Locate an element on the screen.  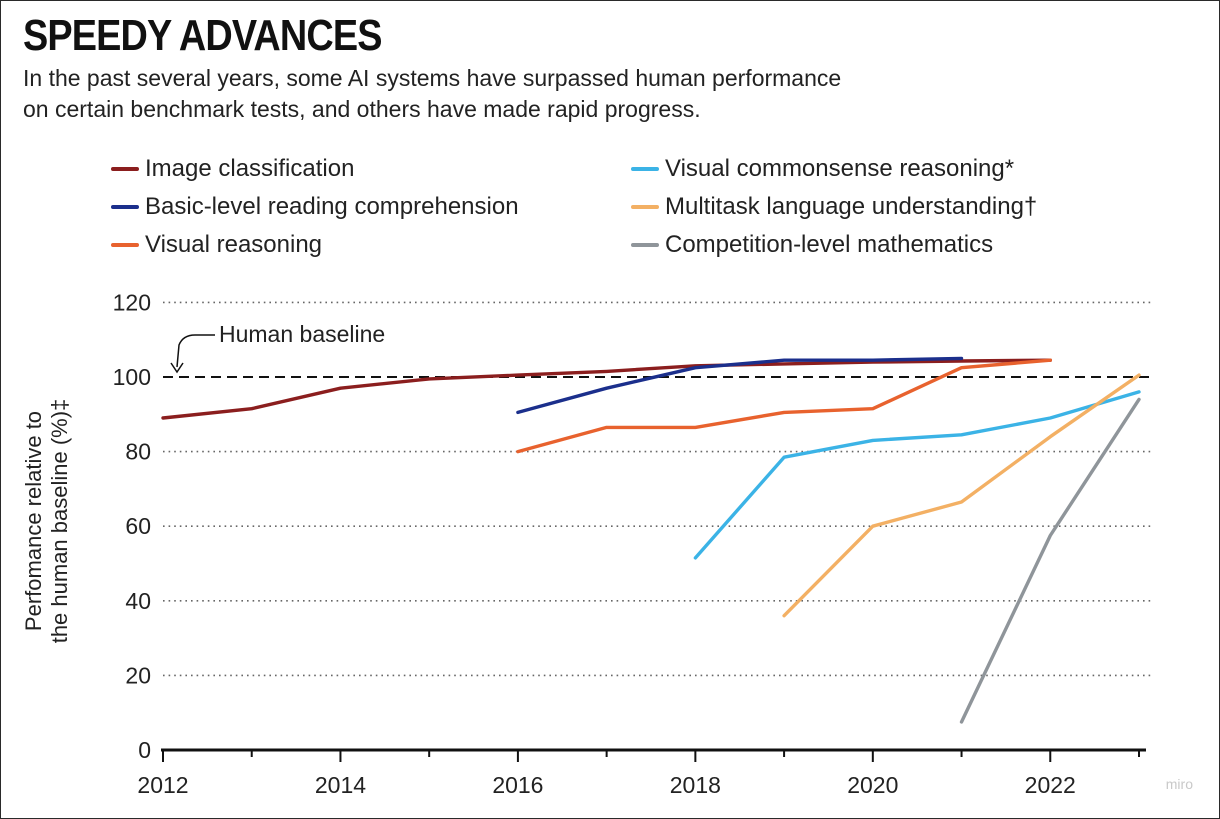
y-tick-label: 40 is located at coordinates (138, 601).